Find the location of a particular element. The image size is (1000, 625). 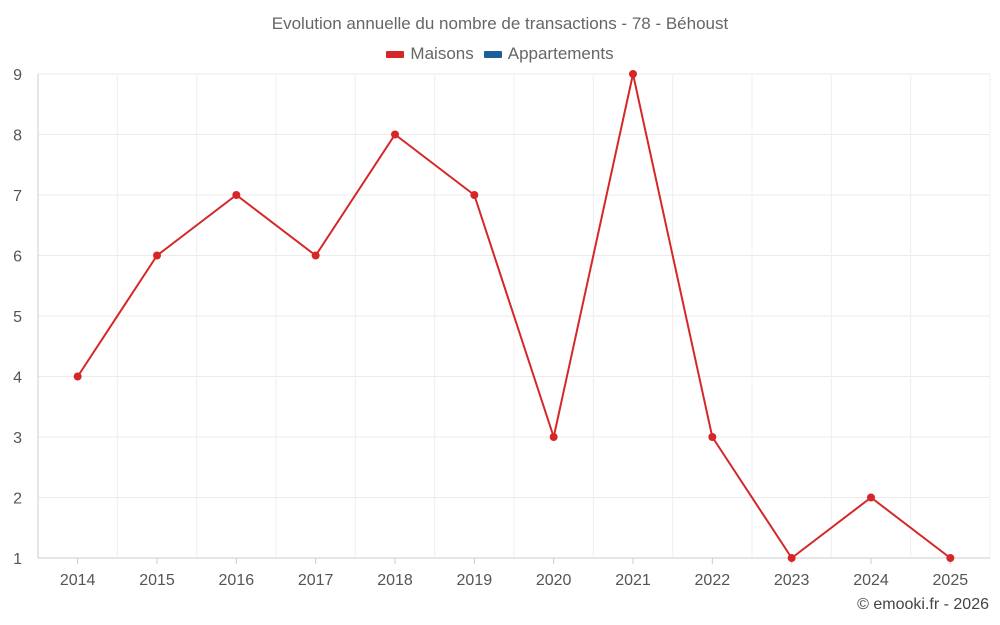

y-tick-label: 6 is located at coordinates (17, 257).